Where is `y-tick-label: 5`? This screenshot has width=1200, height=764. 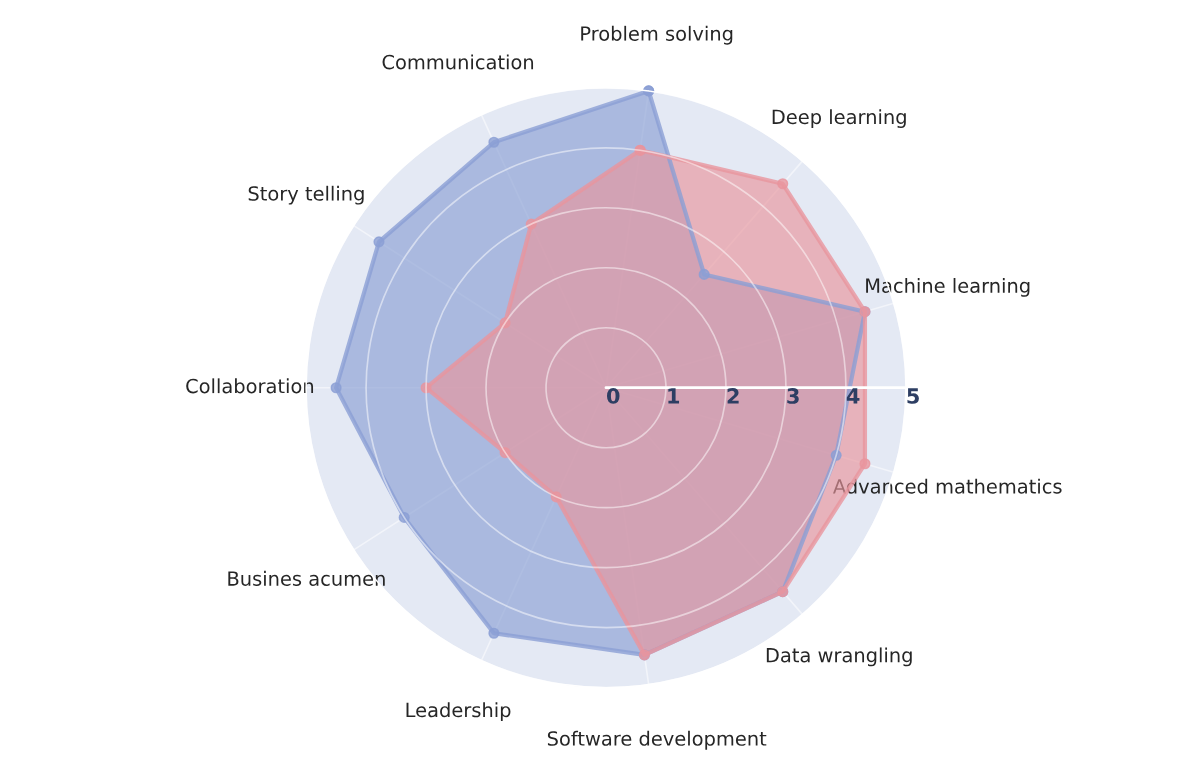
y-tick-label: 5 is located at coordinates (913, 396).